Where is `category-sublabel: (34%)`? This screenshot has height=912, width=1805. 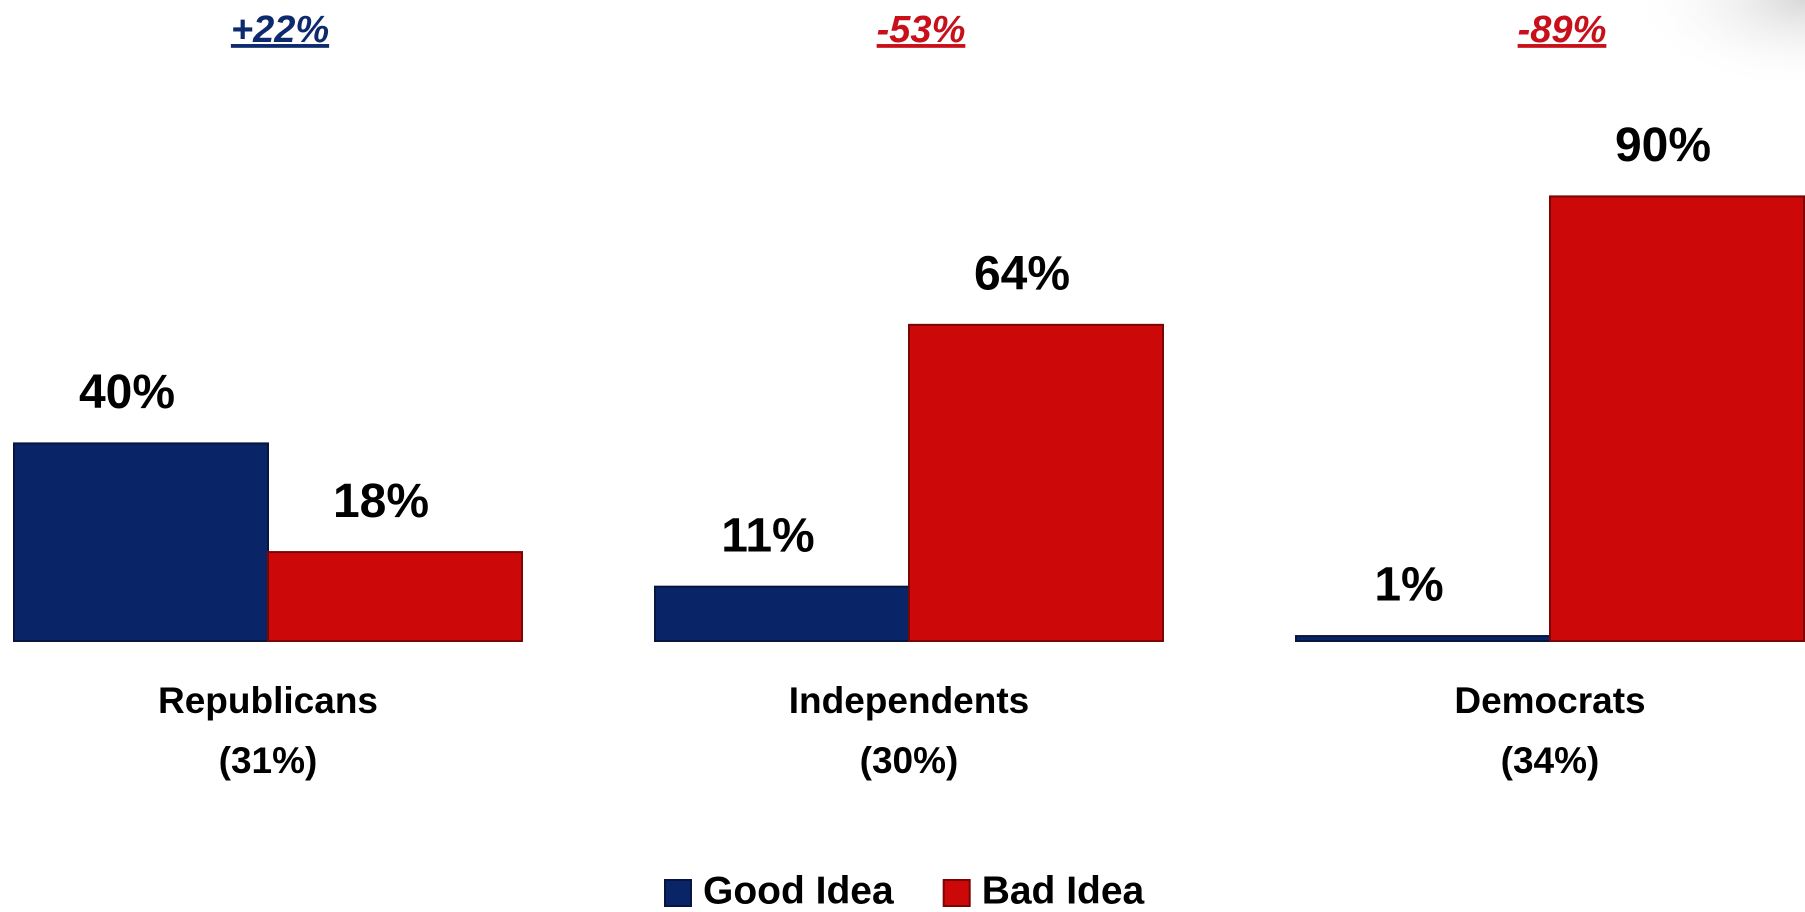 category-sublabel: (34%) is located at coordinates (1550, 760).